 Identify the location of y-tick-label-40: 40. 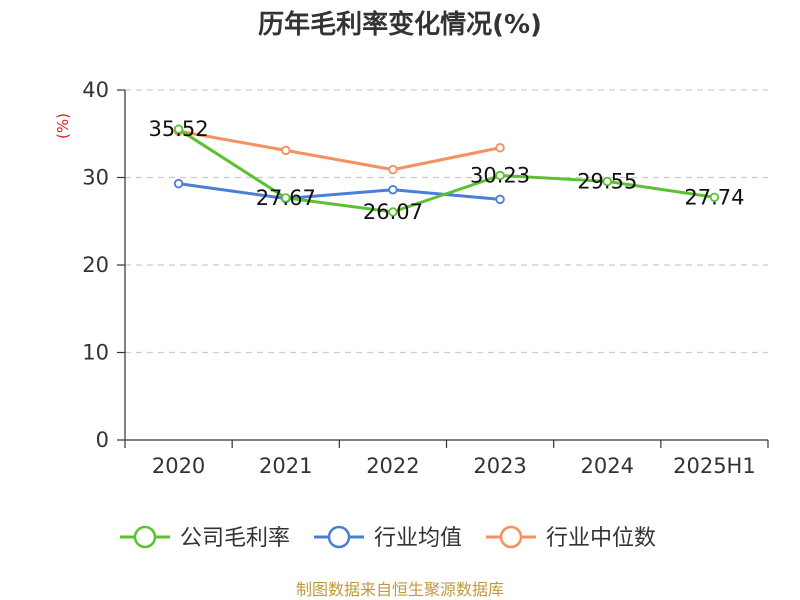
(95, 90).